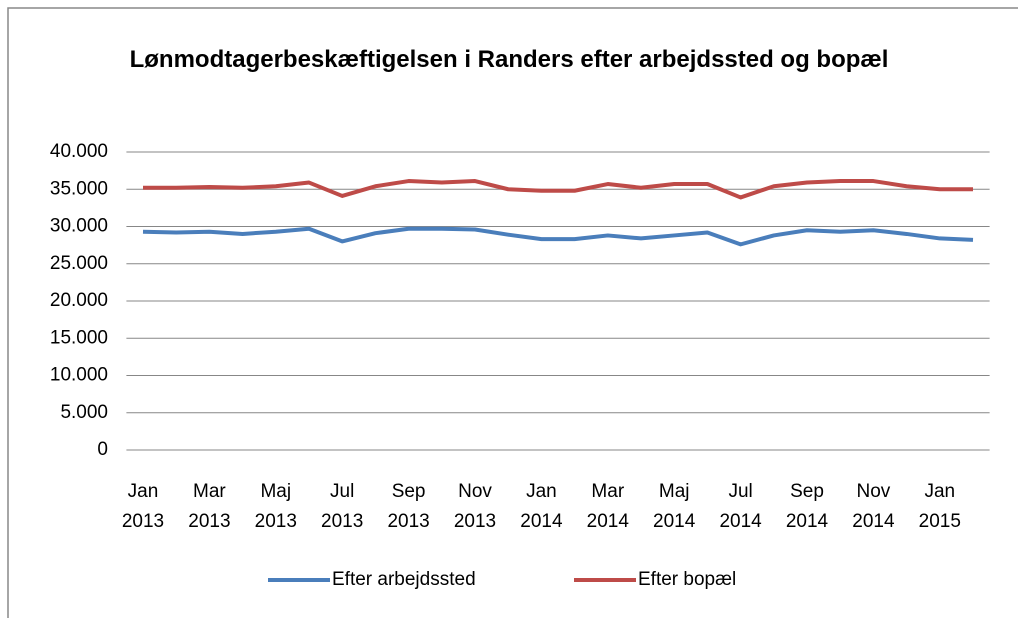  I want to click on y-tick-label: 5.000, so click(84, 412).